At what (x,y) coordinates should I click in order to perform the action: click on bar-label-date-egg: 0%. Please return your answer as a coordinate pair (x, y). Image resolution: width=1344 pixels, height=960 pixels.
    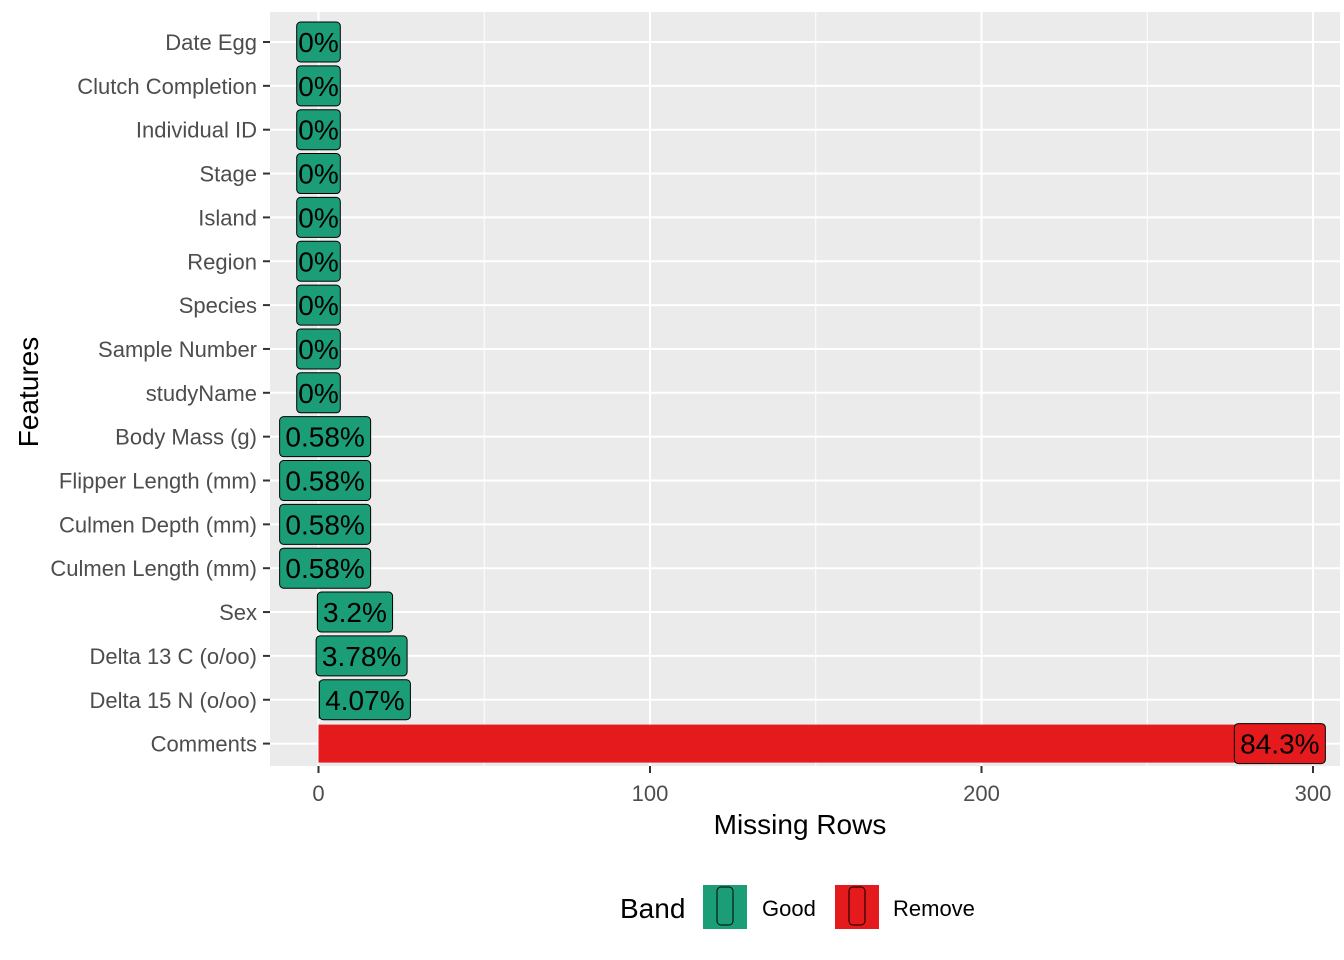
    Looking at the image, I should click on (318, 42).